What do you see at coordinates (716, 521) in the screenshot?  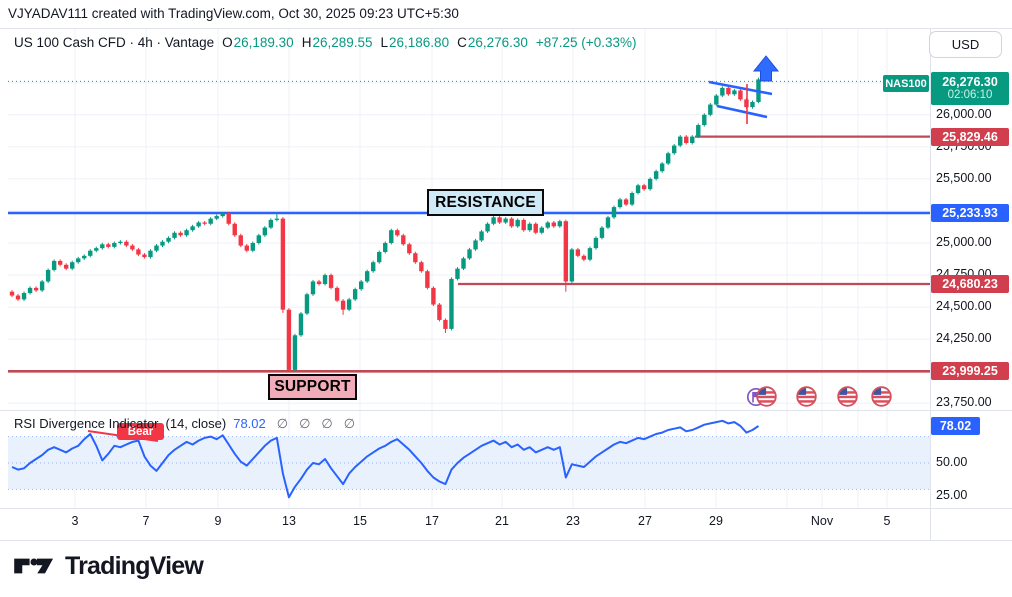 I see `time-axis-label: 29` at bounding box center [716, 521].